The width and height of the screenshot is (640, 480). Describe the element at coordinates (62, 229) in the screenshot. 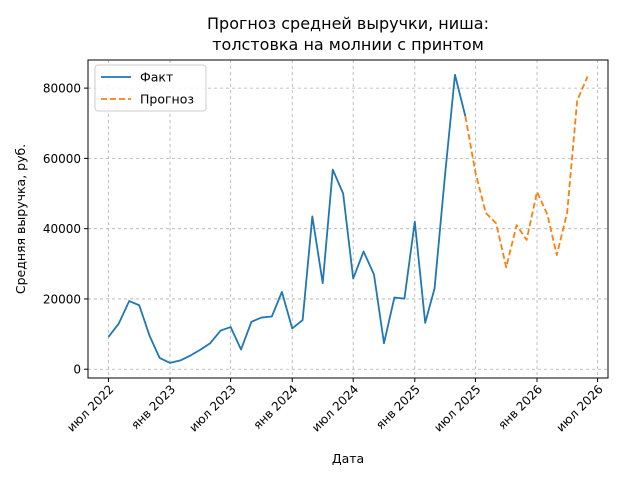

I see `y-tick-label: 40000` at that location.